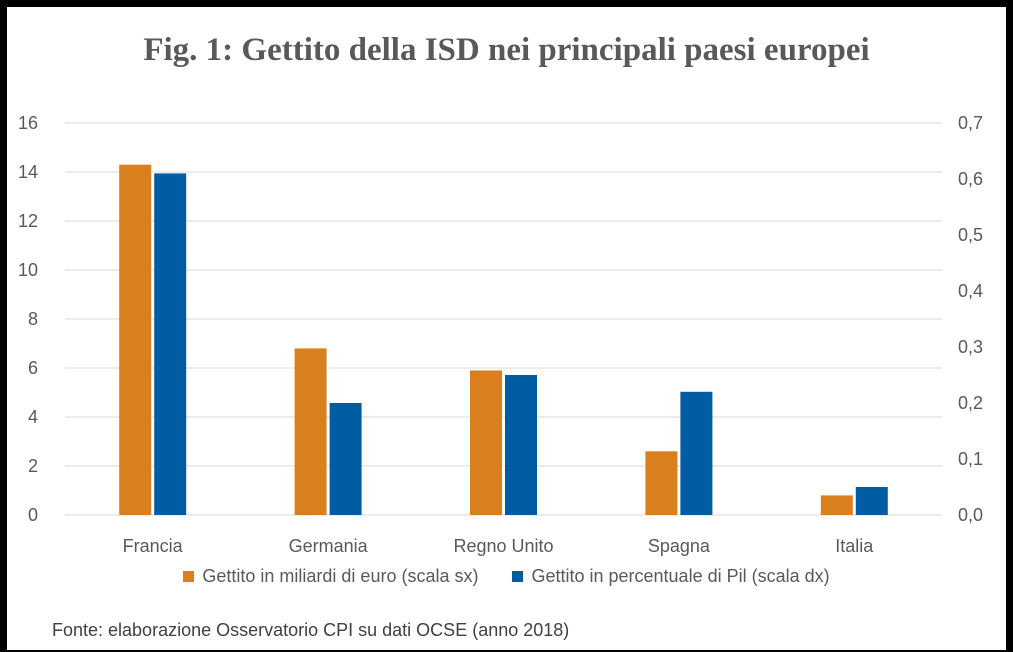  I want to click on legend-swatch-blue, so click(518, 576).